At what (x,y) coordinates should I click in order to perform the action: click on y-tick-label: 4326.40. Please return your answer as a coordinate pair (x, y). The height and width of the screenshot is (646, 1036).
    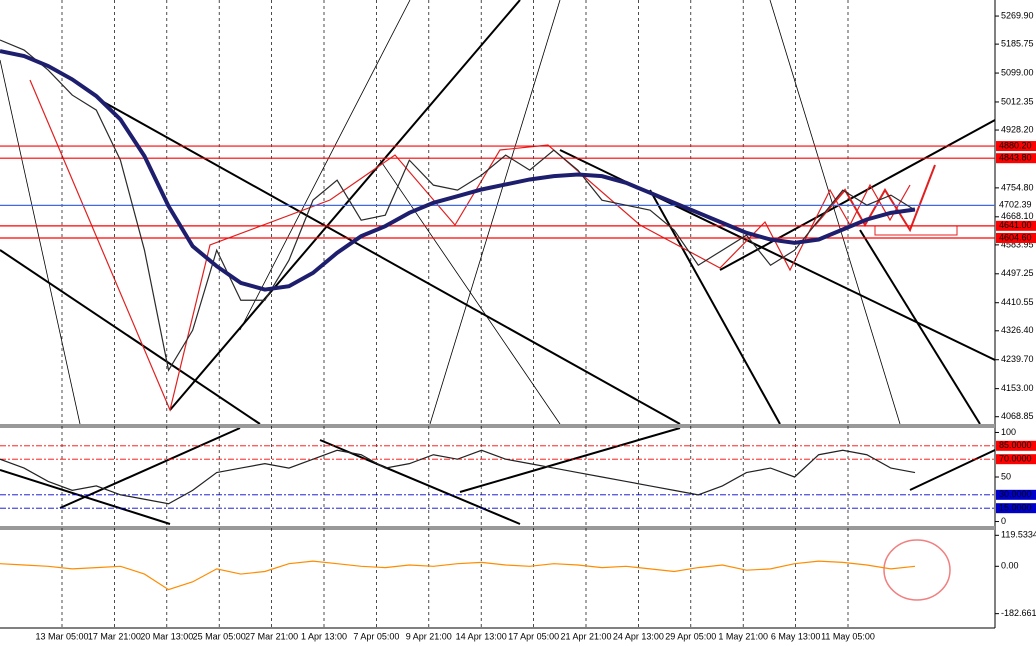
    Looking at the image, I should click on (1017, 330).